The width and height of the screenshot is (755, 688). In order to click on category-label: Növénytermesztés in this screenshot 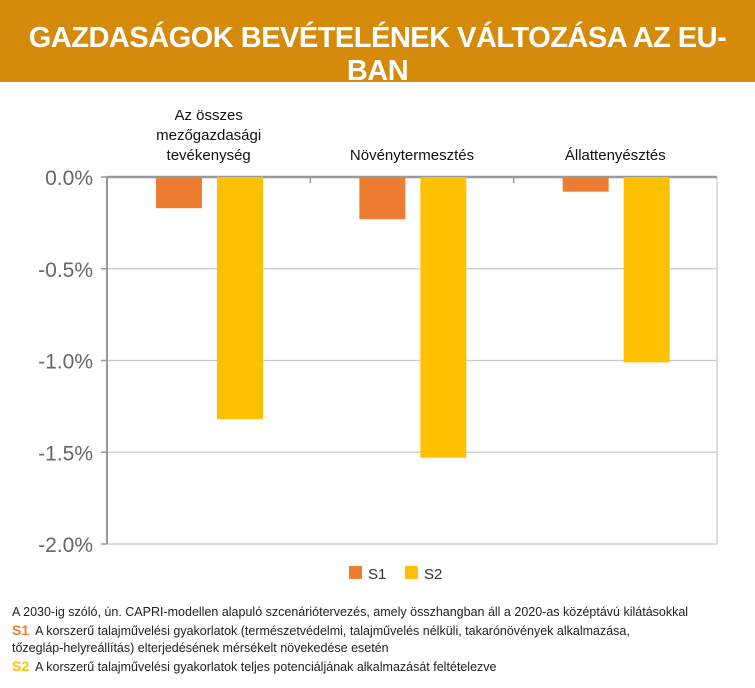, I will do `click(412, 155)`.